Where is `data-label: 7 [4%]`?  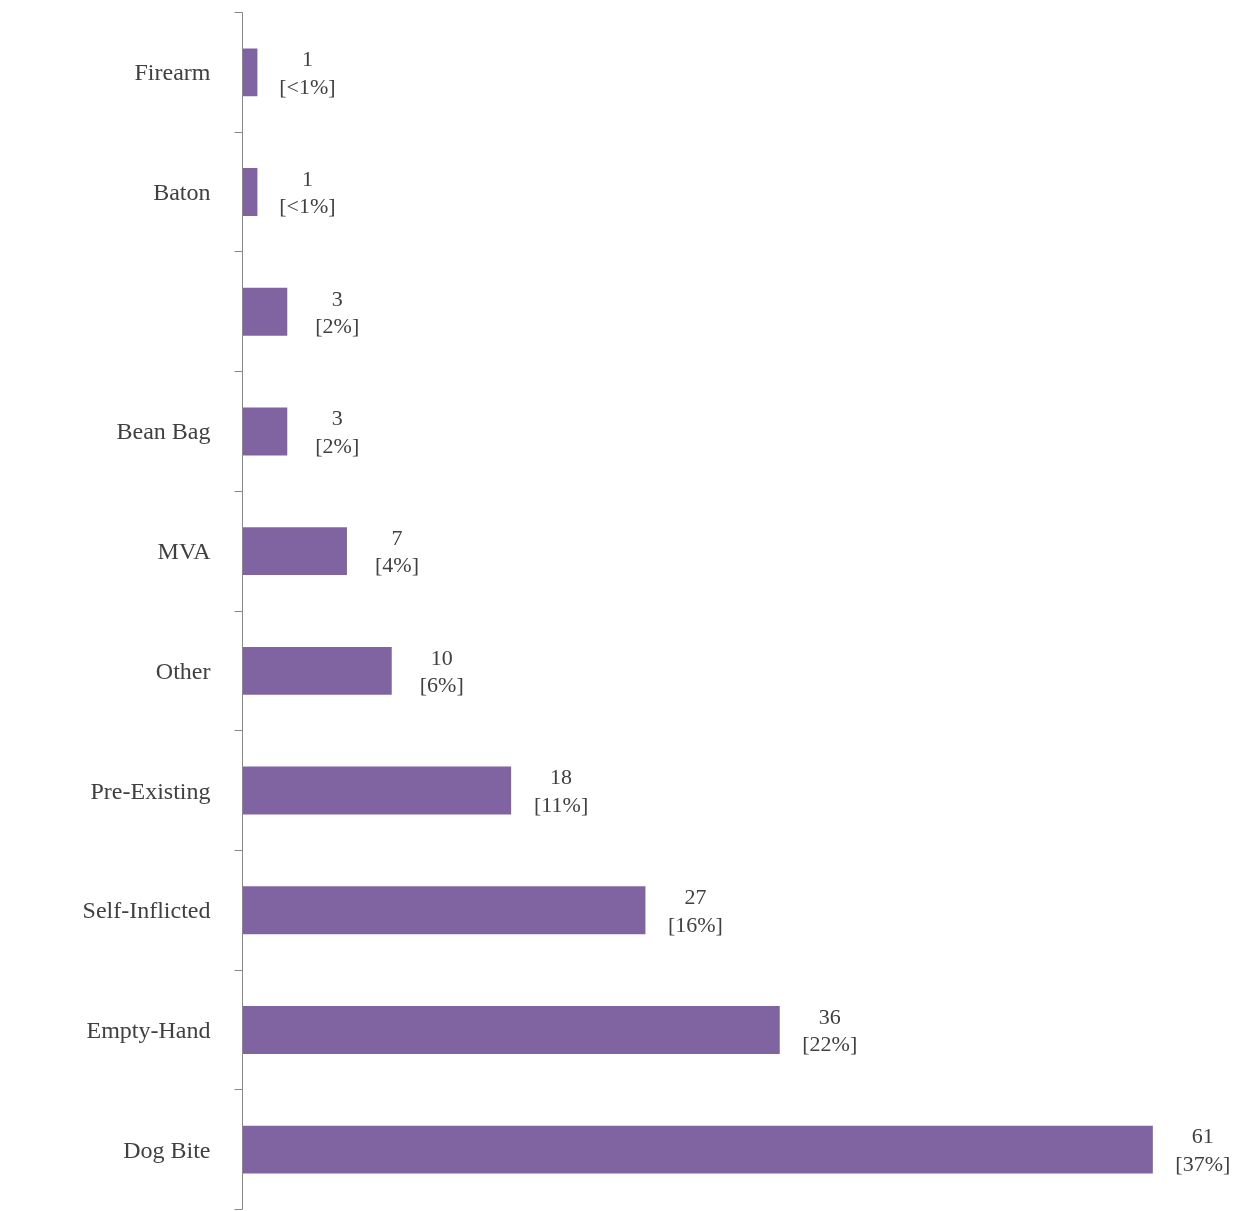
data-label: 7 [4%] is located at coordinates (396, 551).